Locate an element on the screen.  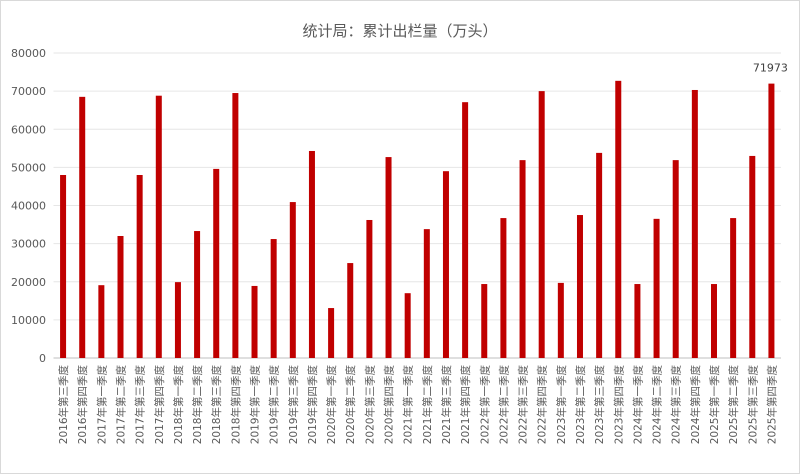
x-tick-label: 2020年第三季度 is located at coordinates (369, 405).